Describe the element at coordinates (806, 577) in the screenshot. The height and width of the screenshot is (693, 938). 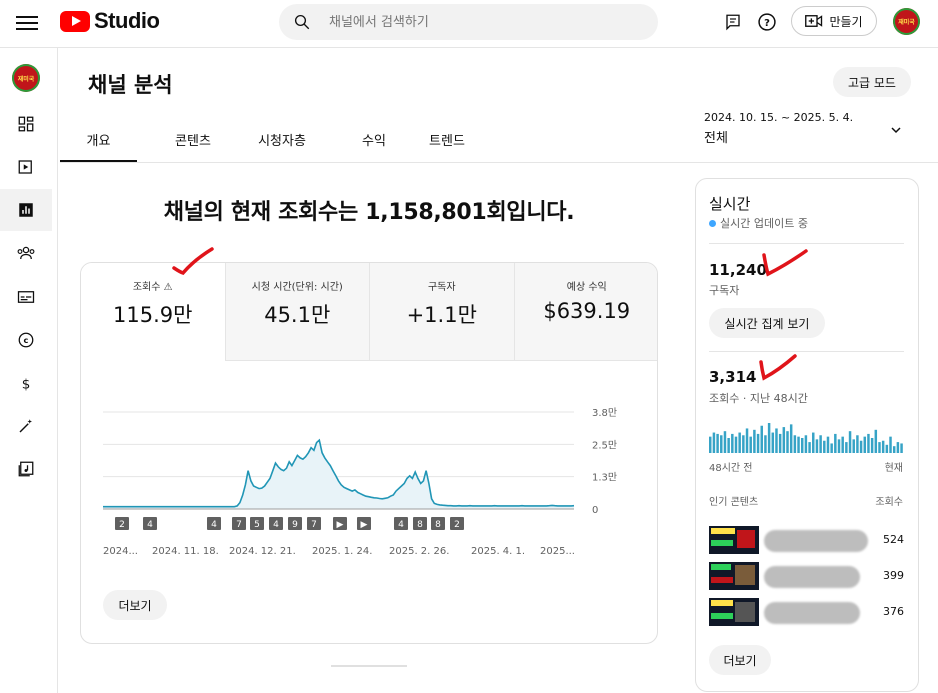
I see `popular-item: 399` at that location.